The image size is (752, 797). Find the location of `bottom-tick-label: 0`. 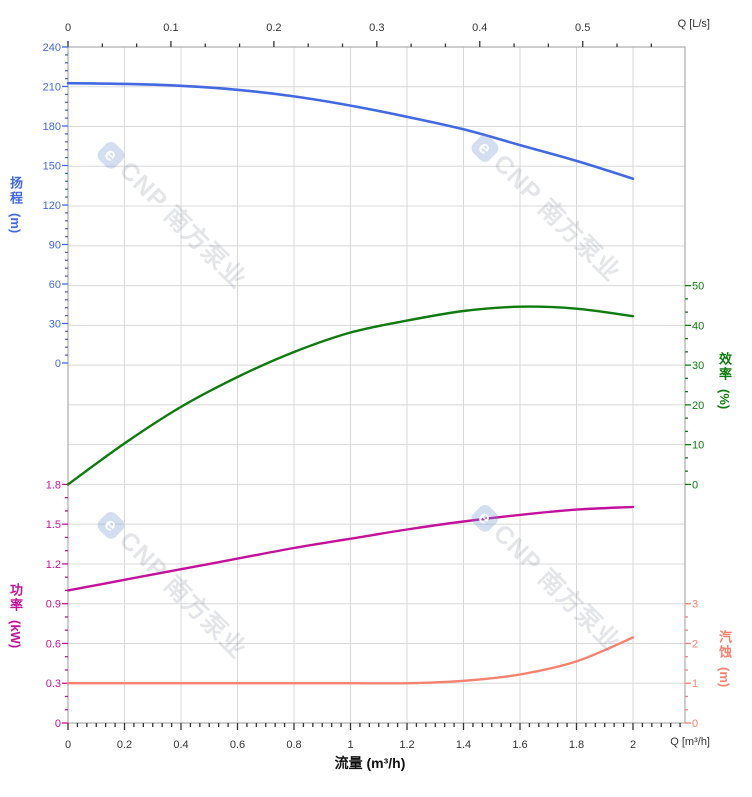

bottom-tick-label: 0 is located at coordinates (68, 745).